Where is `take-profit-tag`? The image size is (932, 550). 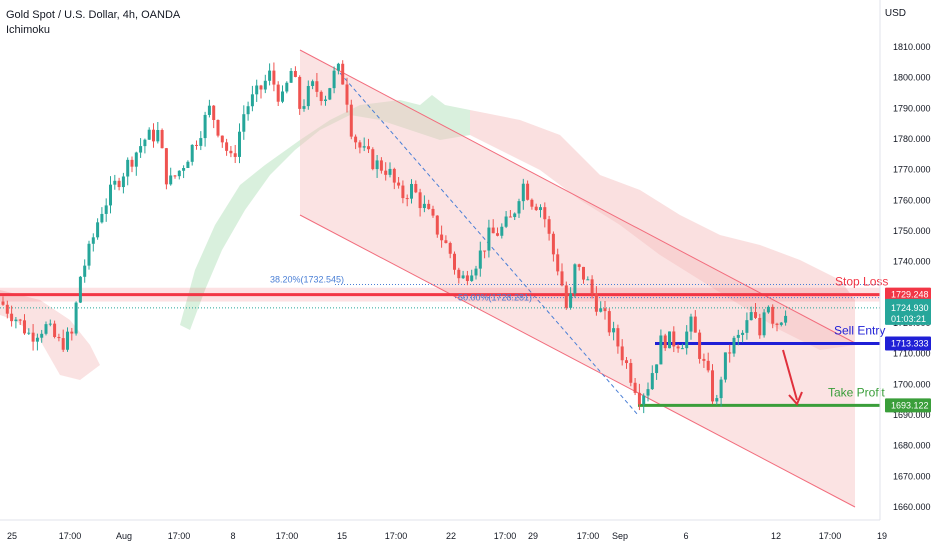 take-profit-tag is located at coordinates (908, 405).